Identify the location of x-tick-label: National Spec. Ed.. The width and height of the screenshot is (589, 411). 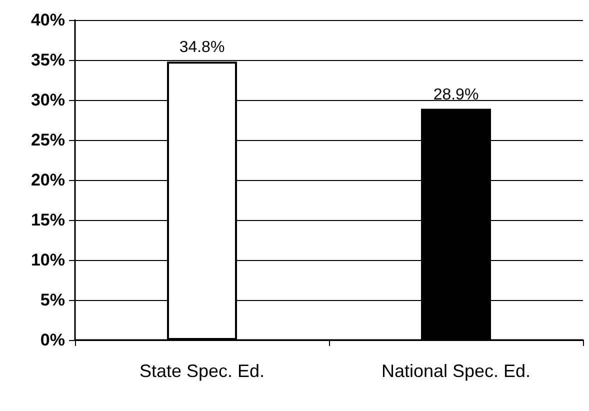
(456, 371).